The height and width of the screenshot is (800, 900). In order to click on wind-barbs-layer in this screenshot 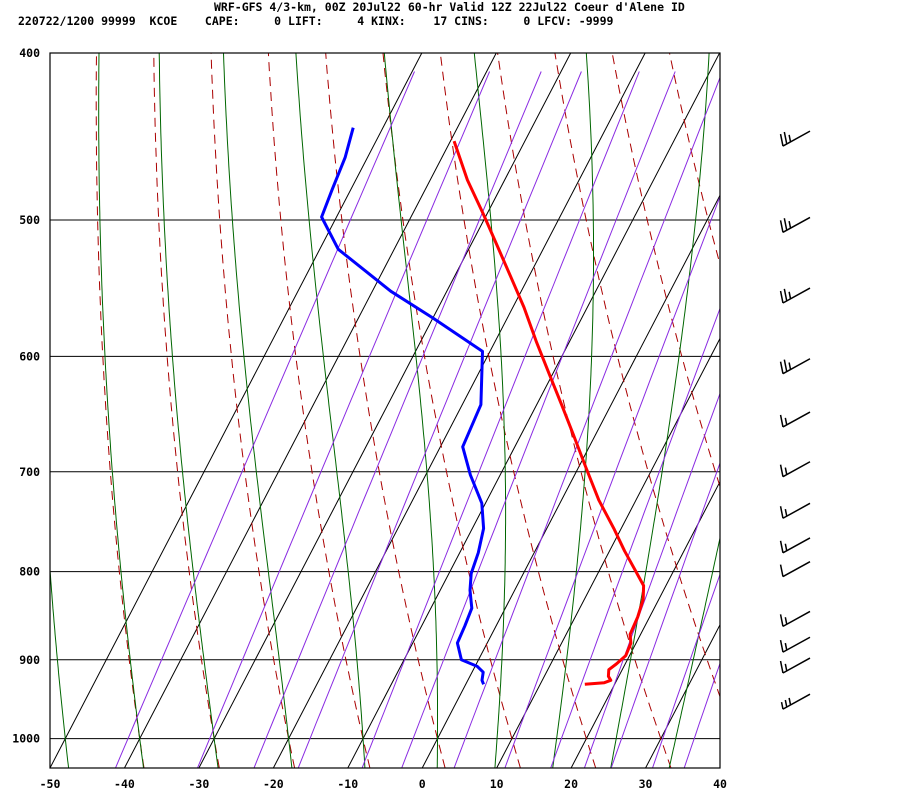, I will do `click(795, 420)`.